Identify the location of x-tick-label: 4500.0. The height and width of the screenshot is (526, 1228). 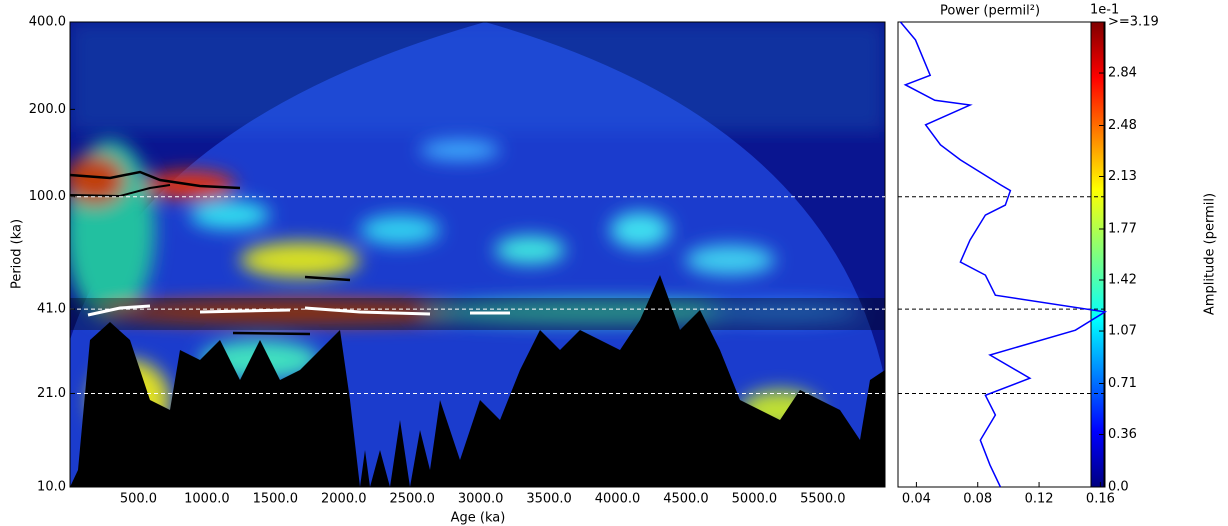
(686, 499).